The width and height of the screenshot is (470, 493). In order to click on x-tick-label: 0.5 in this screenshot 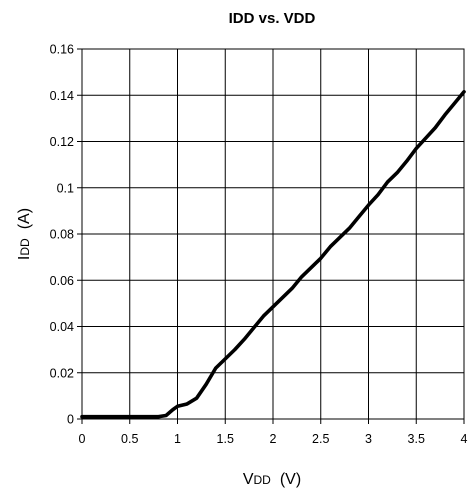, I will do `click(129, 439)`.